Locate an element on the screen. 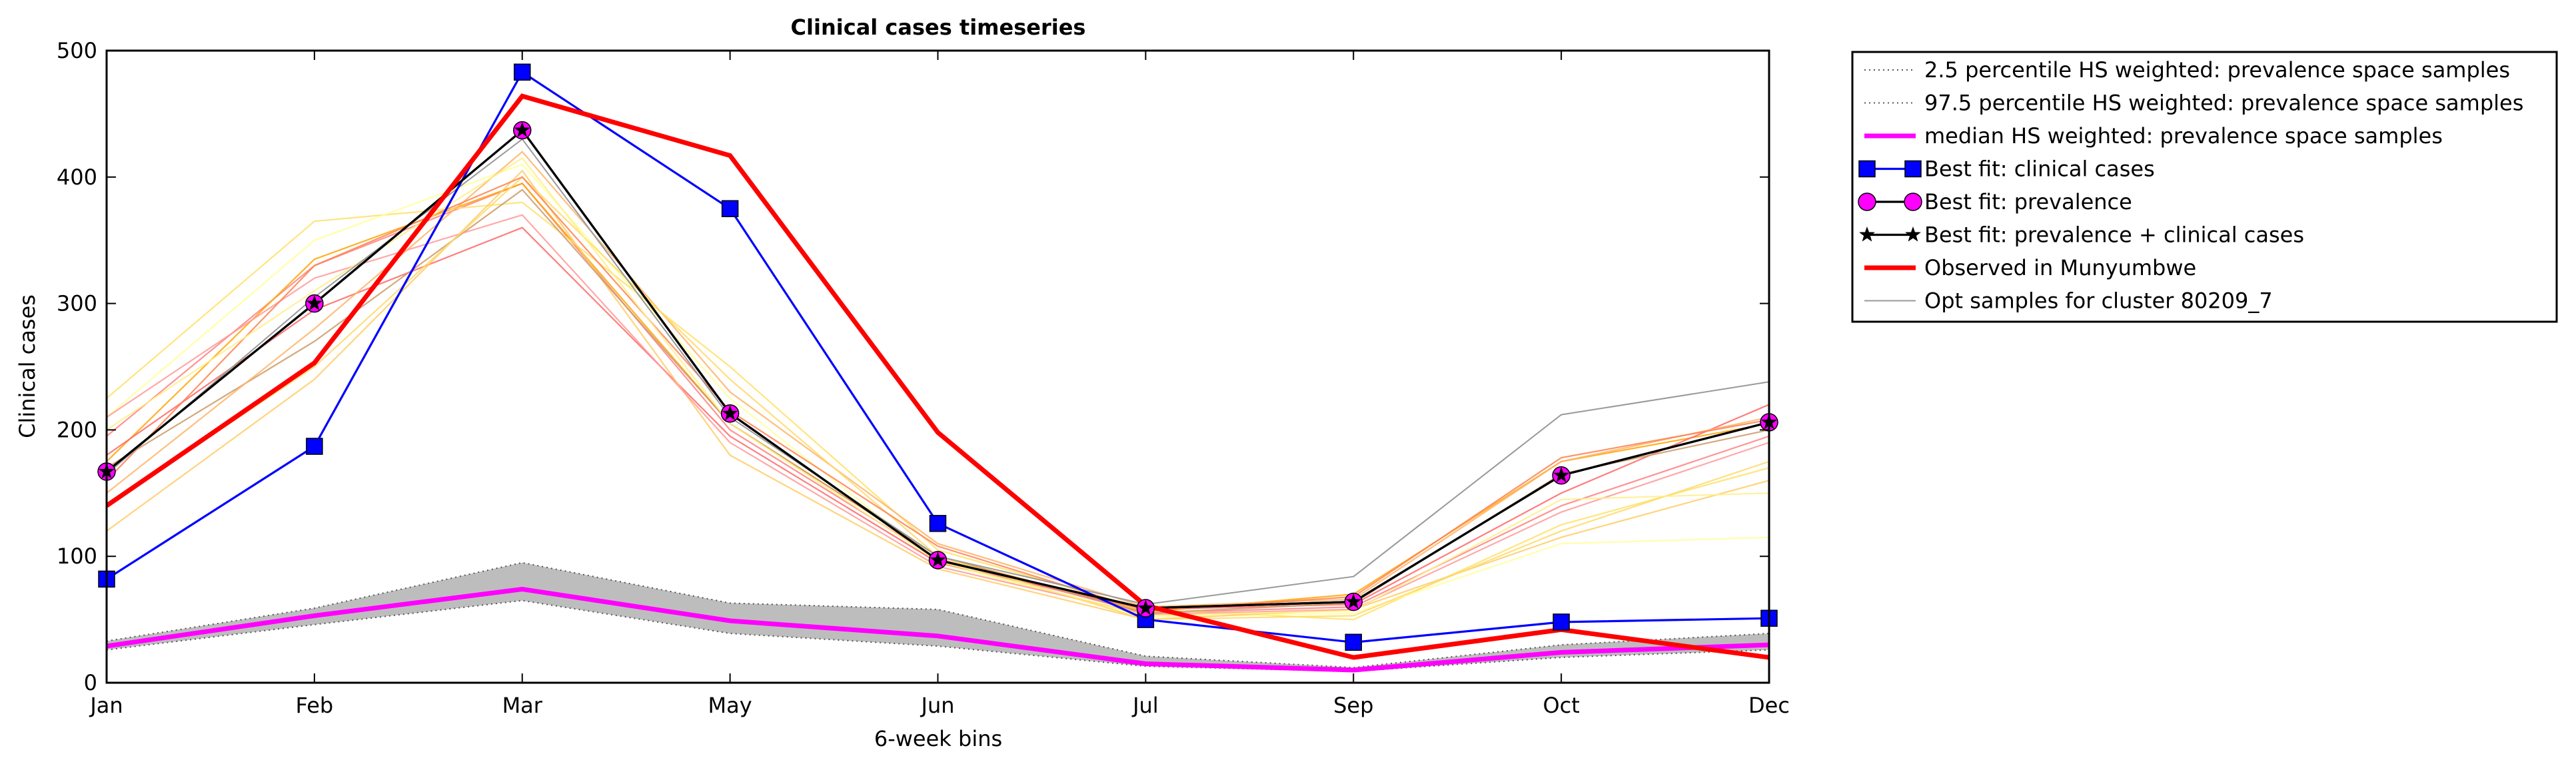 Image resolution: width=2576 pixels, height=772 pixels. y-tick-label: 300 is located at coordinates (77, 303).